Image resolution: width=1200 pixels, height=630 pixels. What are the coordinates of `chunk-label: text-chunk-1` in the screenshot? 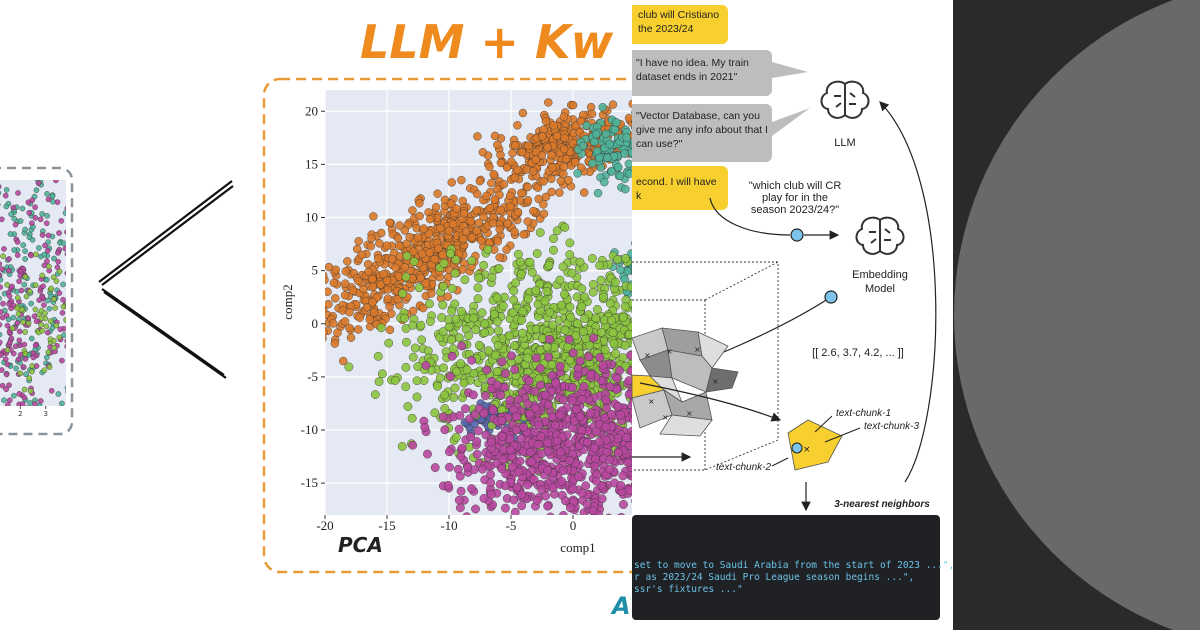 It's located at (863, 413).